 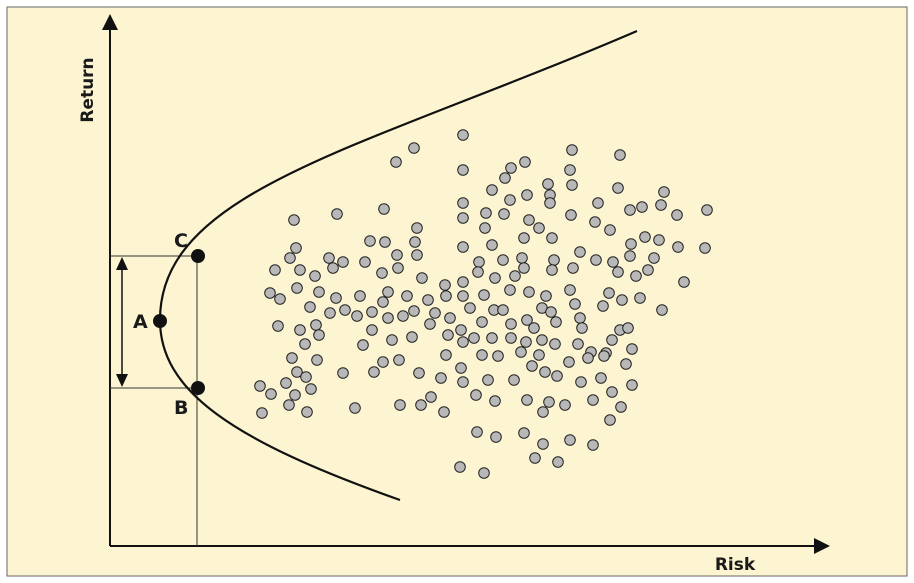 What do you see at coordinates (198, 256) in the screenshot?
I see `point-c-marker` at bounding box center [198, 256].